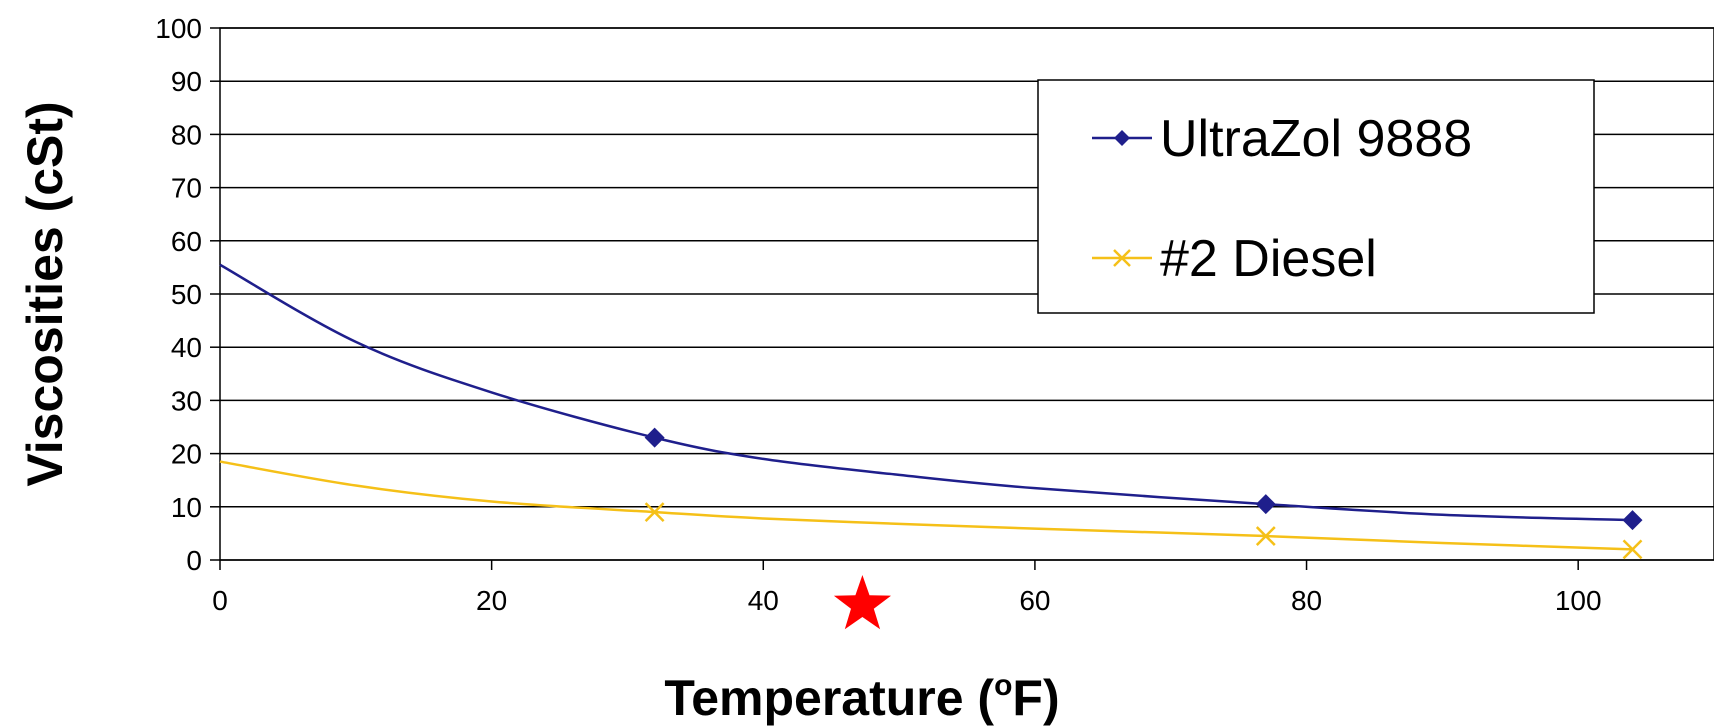 Image resolution: width=1714 pixels, height=728 pixels. I want to click on x-axis-title-unit: F), so click(1035, 698).